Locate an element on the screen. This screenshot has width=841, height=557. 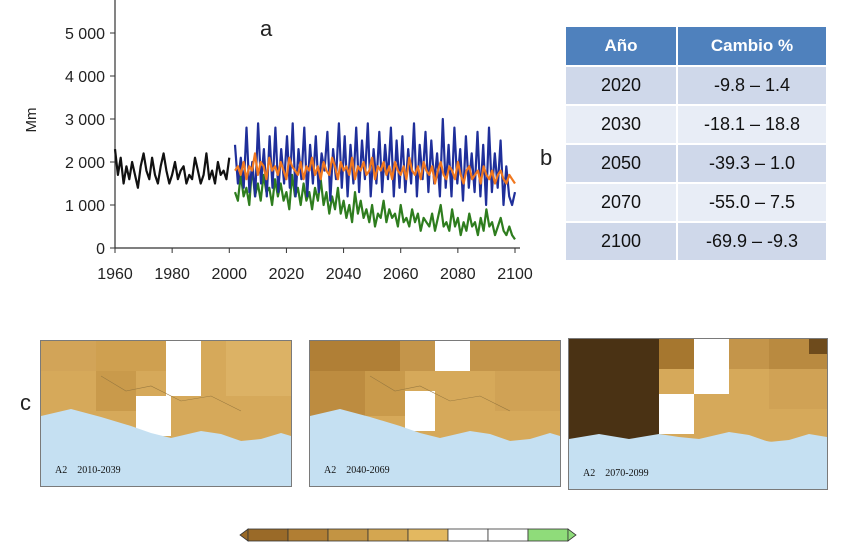
cell-year: 2030 is located at coordinates (622, 124).